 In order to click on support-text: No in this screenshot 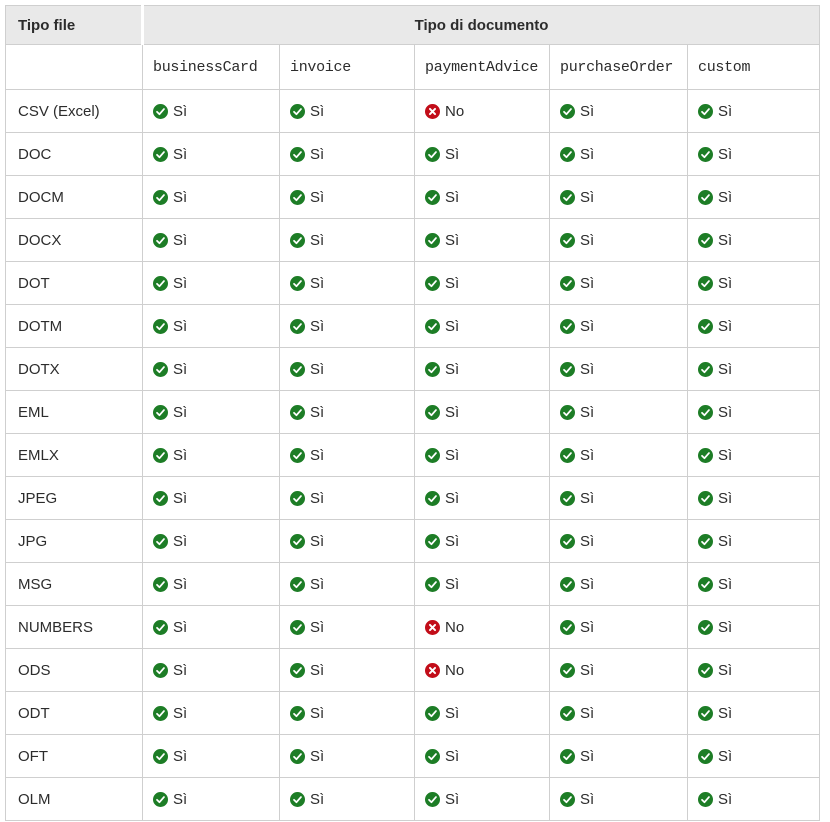, I will do `click(455, 670)`.